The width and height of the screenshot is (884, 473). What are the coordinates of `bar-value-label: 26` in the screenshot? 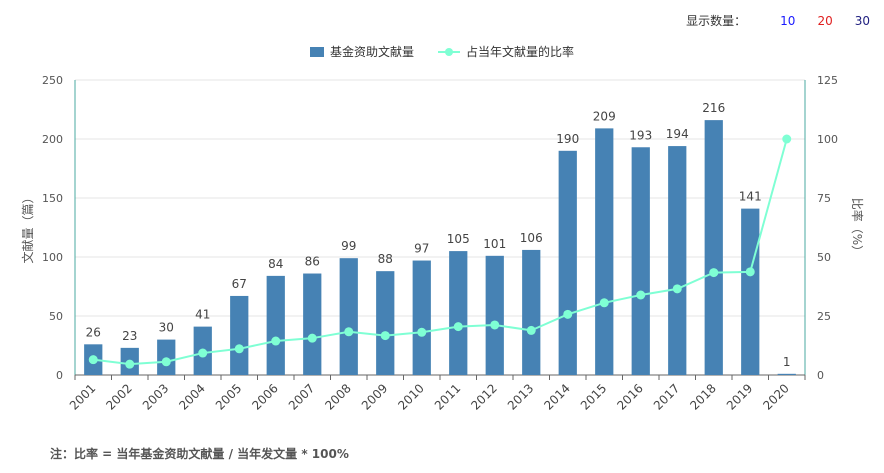 It's located at (93, 332).